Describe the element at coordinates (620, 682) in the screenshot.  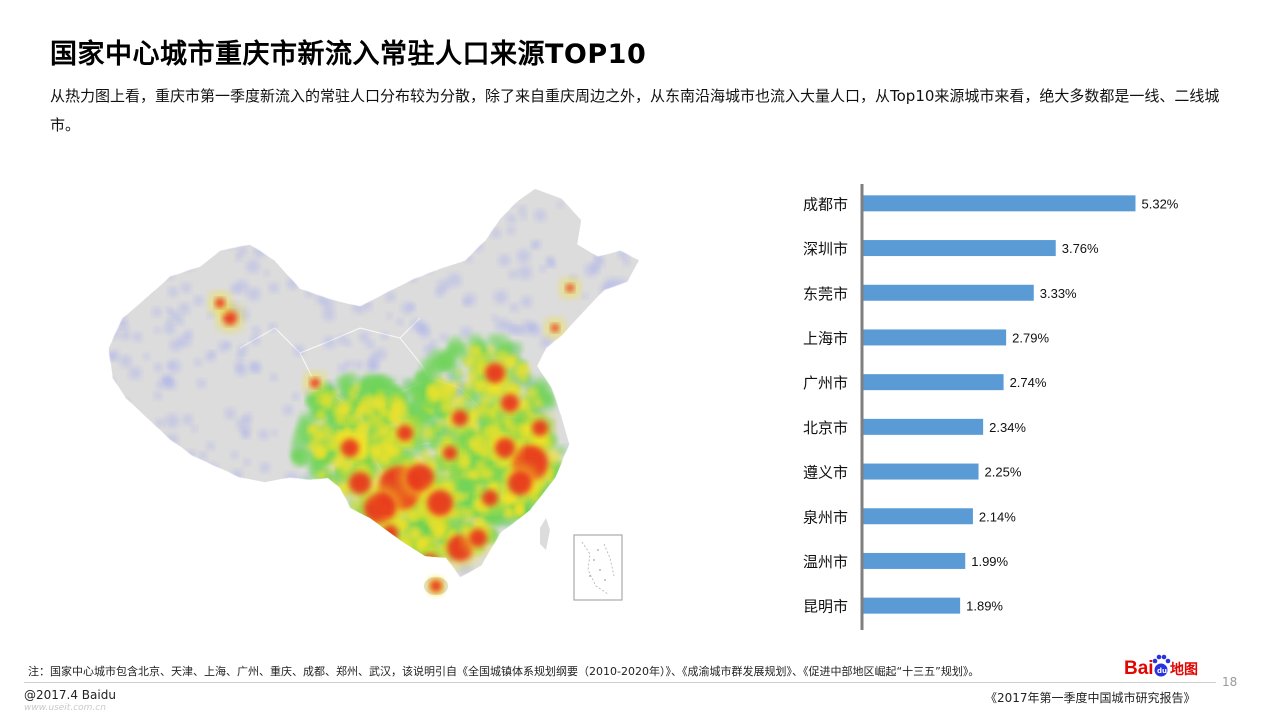
I see `footer-divider` at that location.